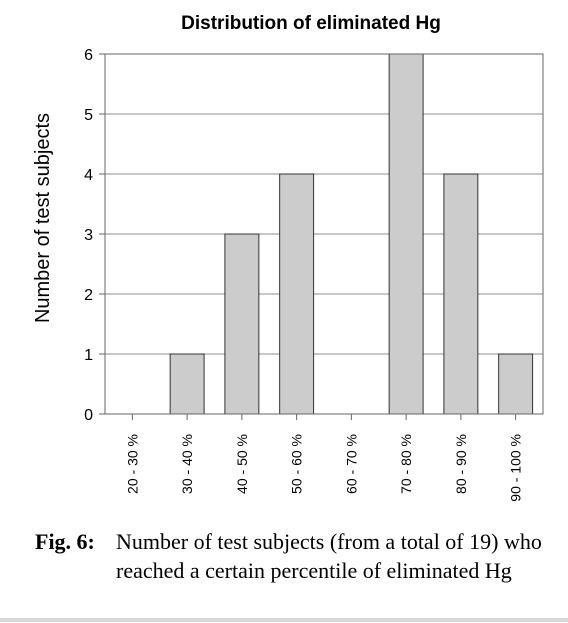  Describe the element at coordinates (65, 541) in the screenshot. I see `caption-label: Fig. 6:` at that location.